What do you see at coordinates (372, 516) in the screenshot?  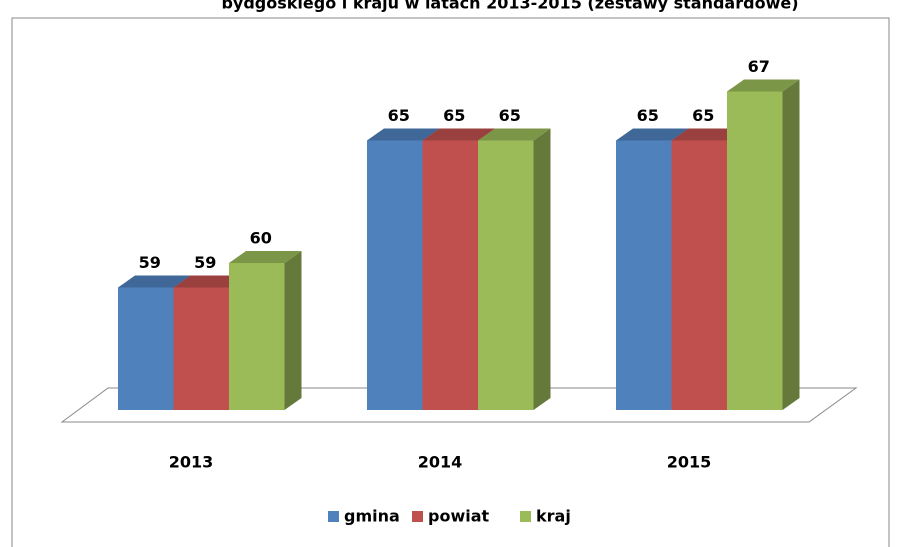 I see `legend-label: gmina` at bounding box center [372, 516].